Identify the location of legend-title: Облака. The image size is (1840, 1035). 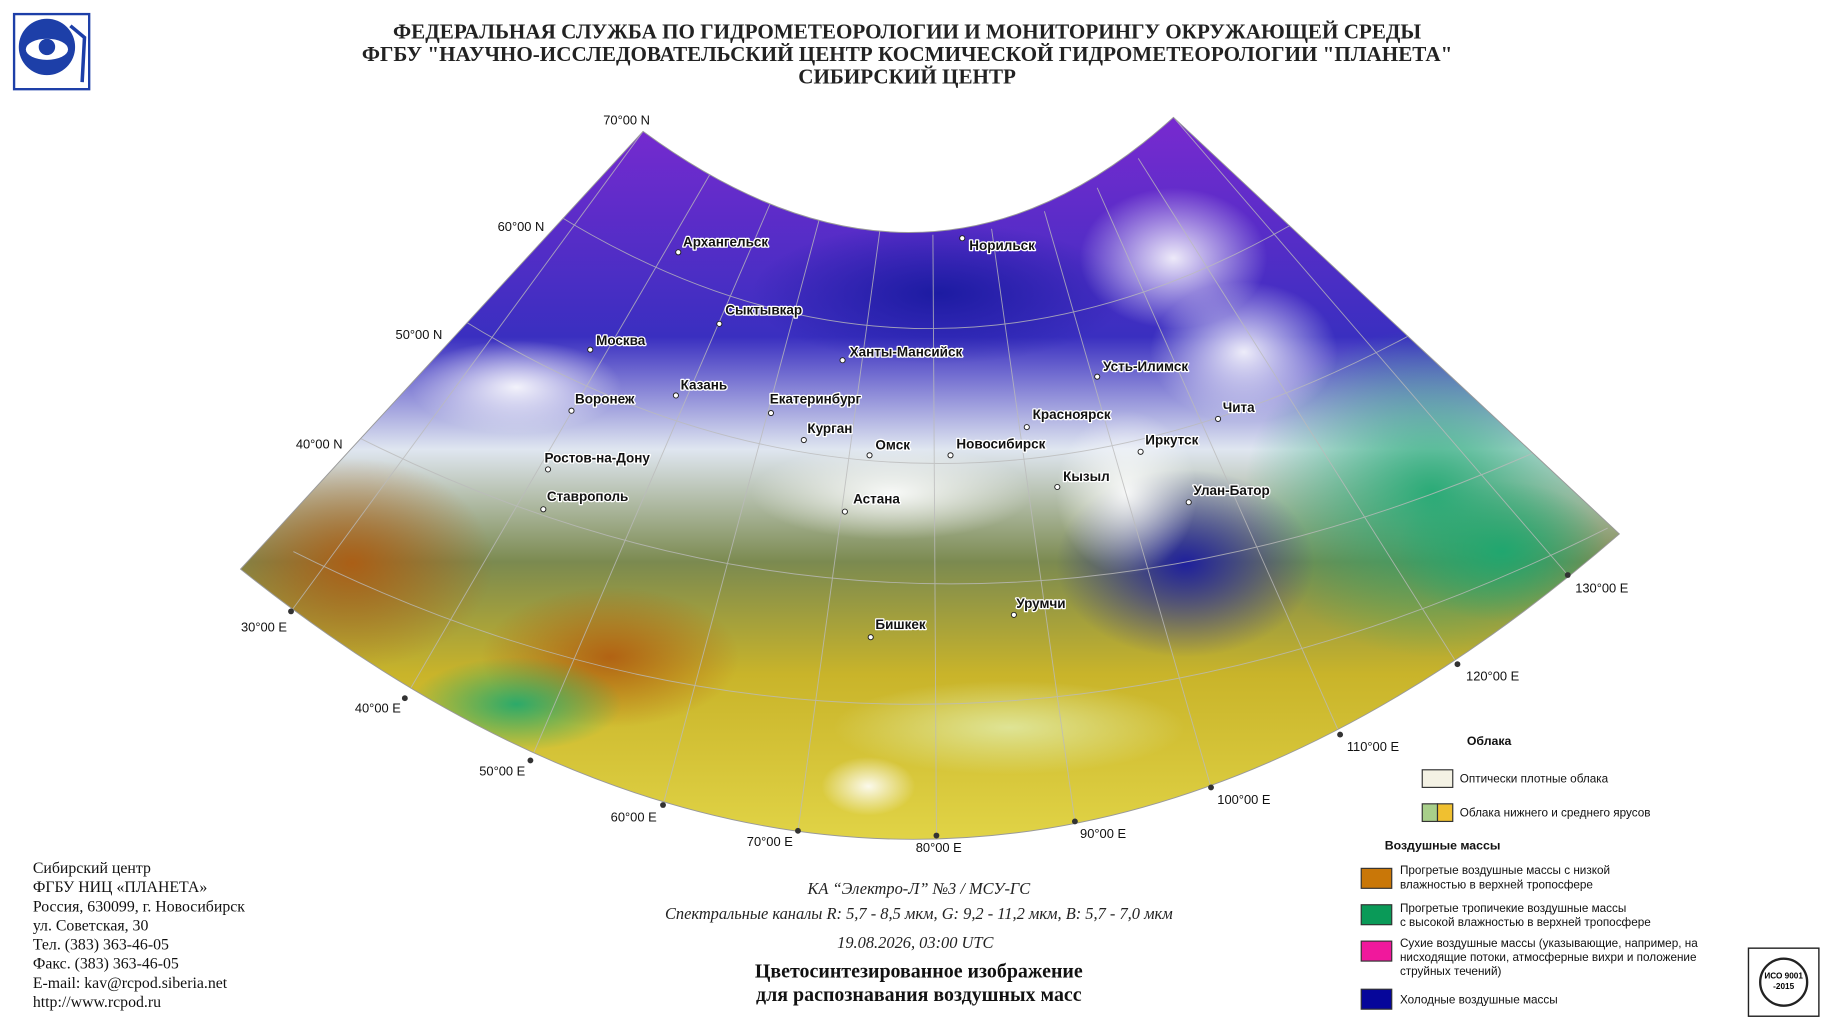
(1489, 741).